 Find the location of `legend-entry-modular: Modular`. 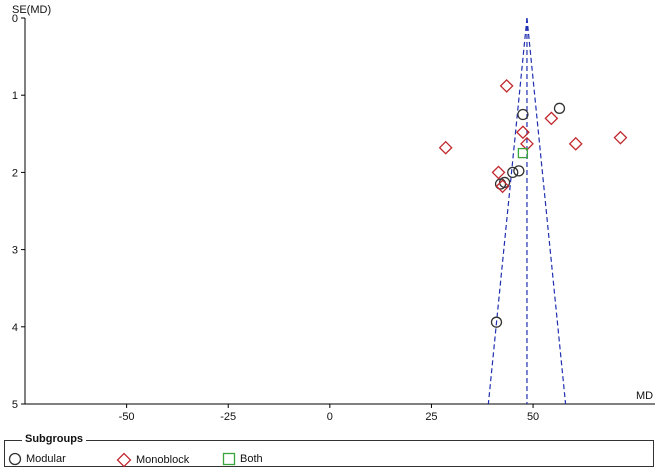

legend-entry-modular: Modular is located at coordinates (37, 459).